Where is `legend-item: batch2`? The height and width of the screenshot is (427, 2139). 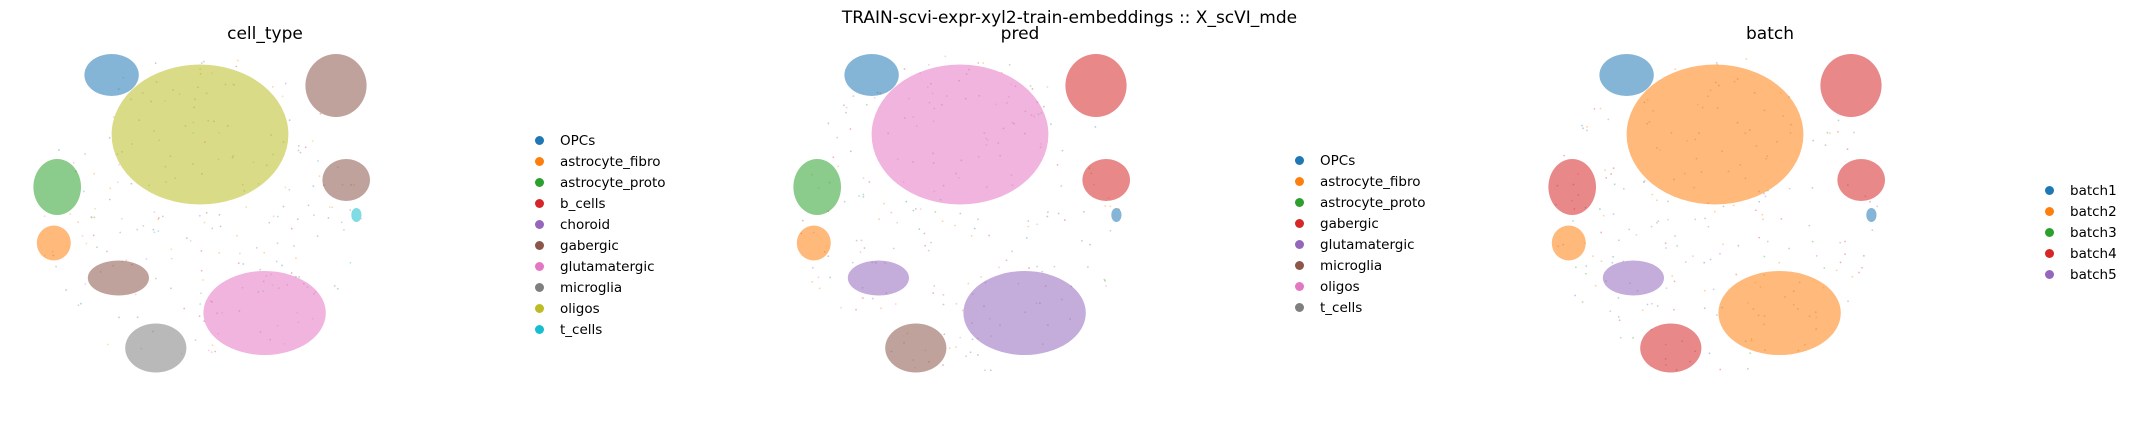 legend-item: batch2 is located at coordinates (2081, 211).